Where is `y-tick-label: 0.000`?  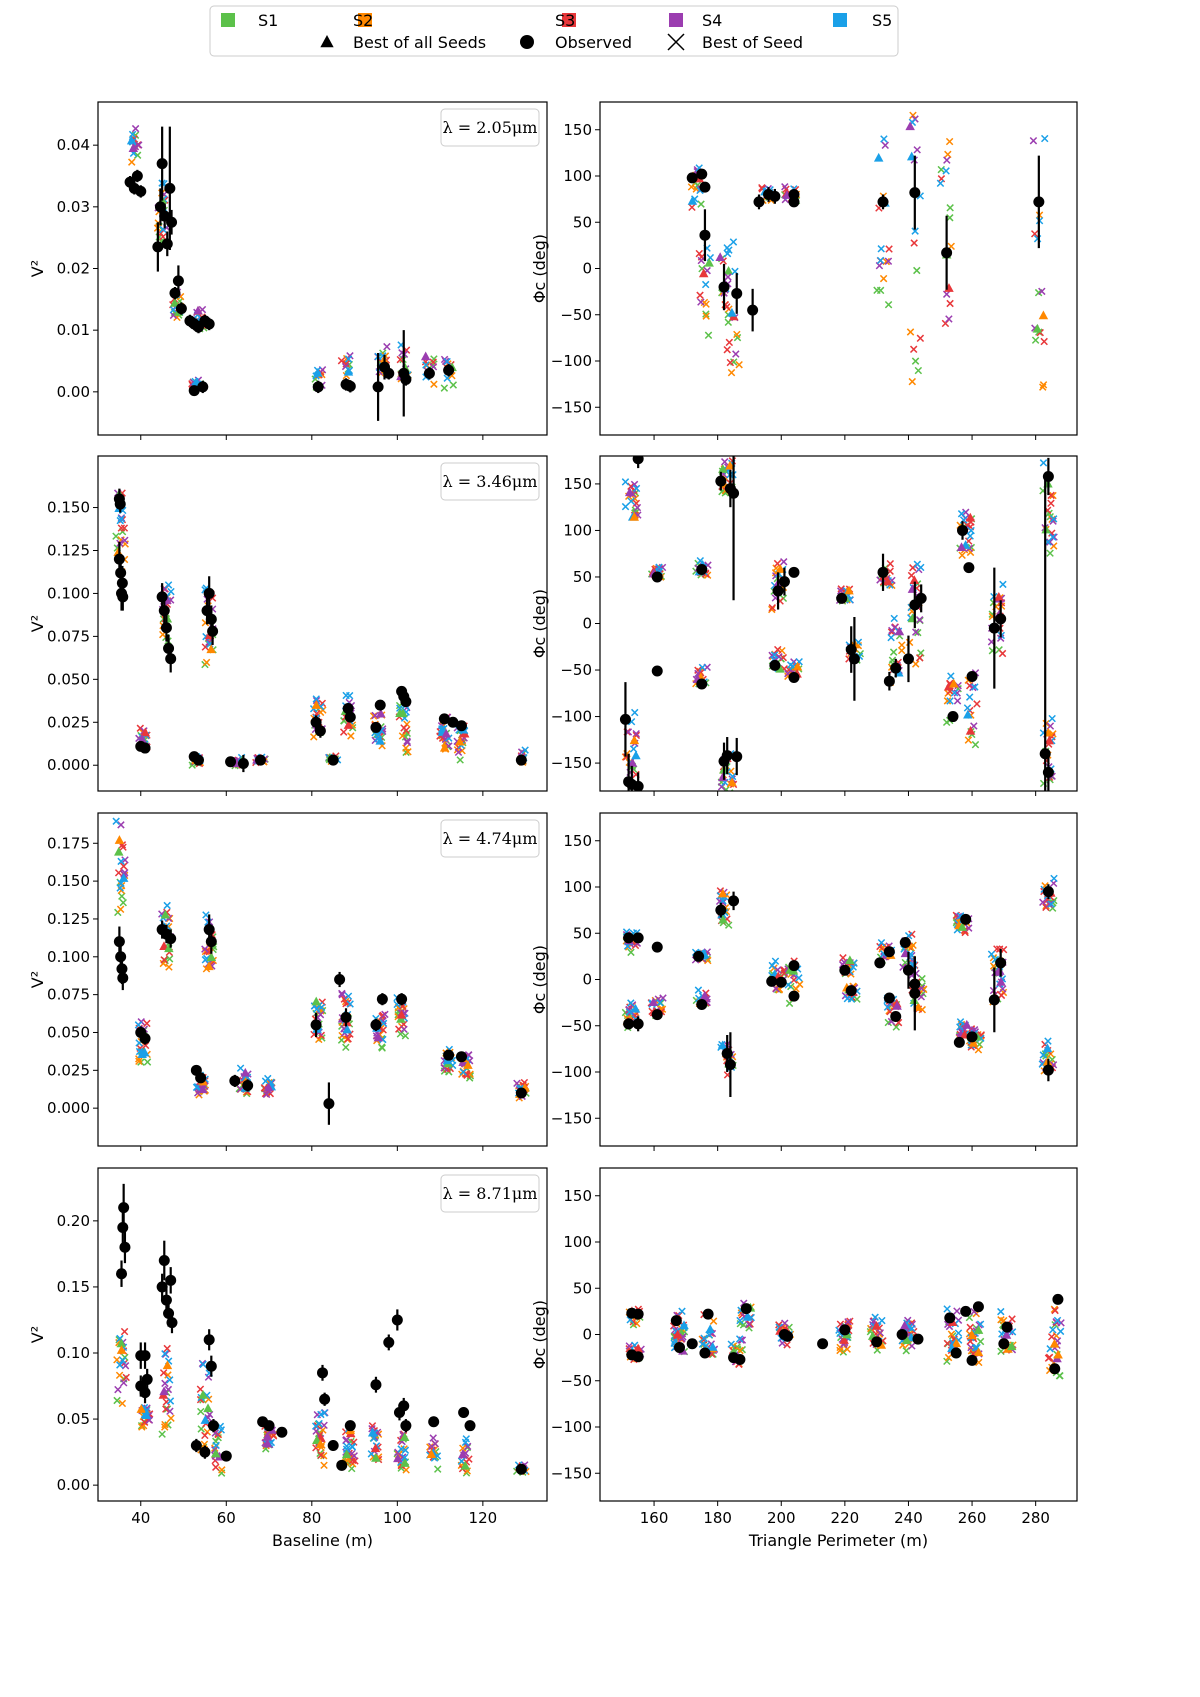 y-tick-label: 0.000 is located at coordinates (68, 765).